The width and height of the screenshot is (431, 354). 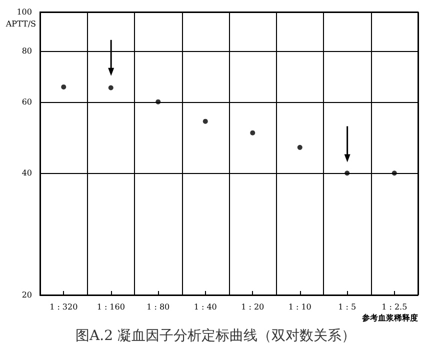 I want to click on x-tick-label: 1 : 160, so click(x=110, y=307).